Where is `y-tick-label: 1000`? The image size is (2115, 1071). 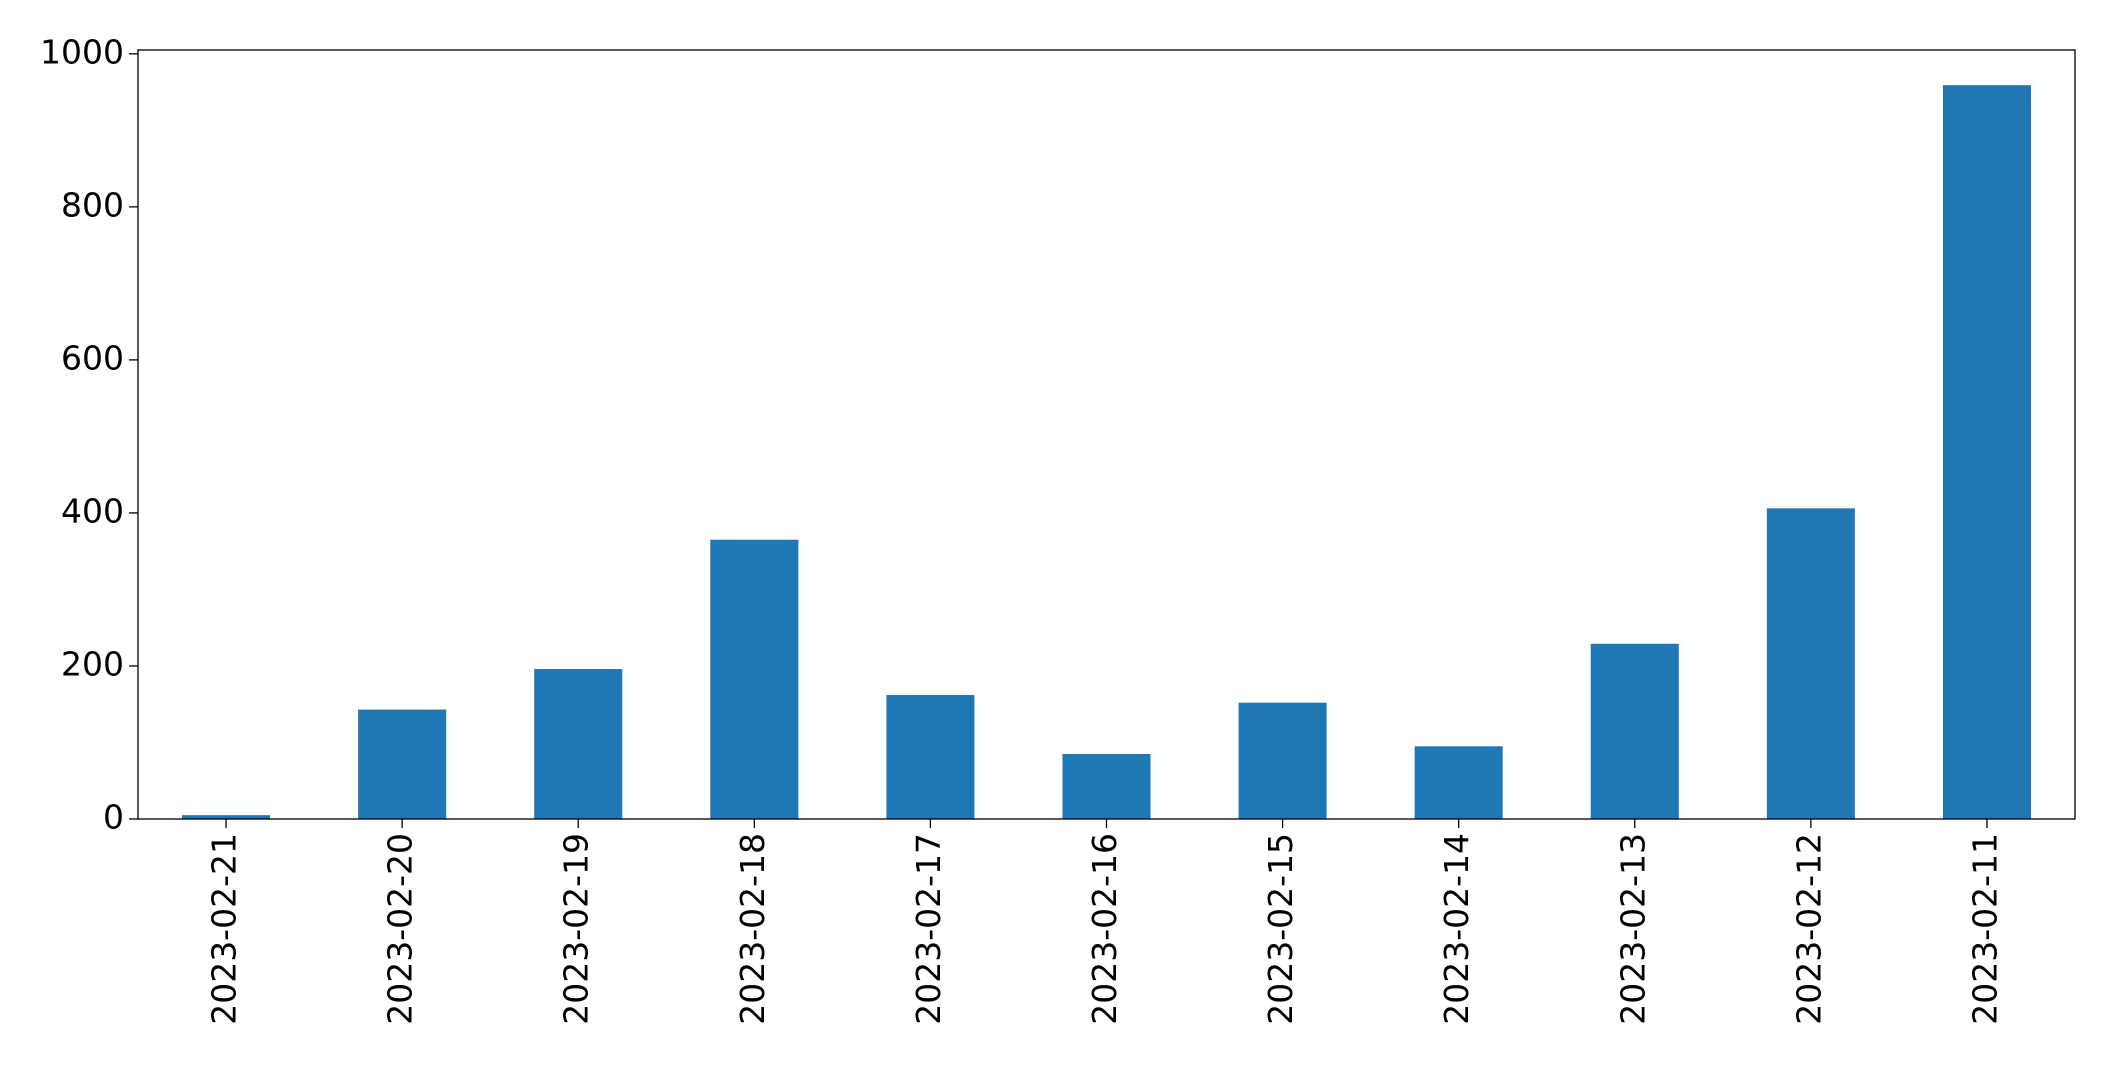 y-tick-label: 1000 is located at coordinates (82, 51).